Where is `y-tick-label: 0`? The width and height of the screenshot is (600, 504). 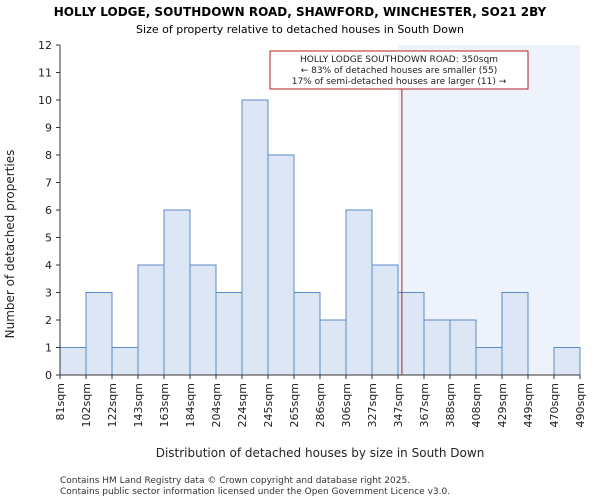 y-tick-label: 0 is located at coordinates (48, 375).